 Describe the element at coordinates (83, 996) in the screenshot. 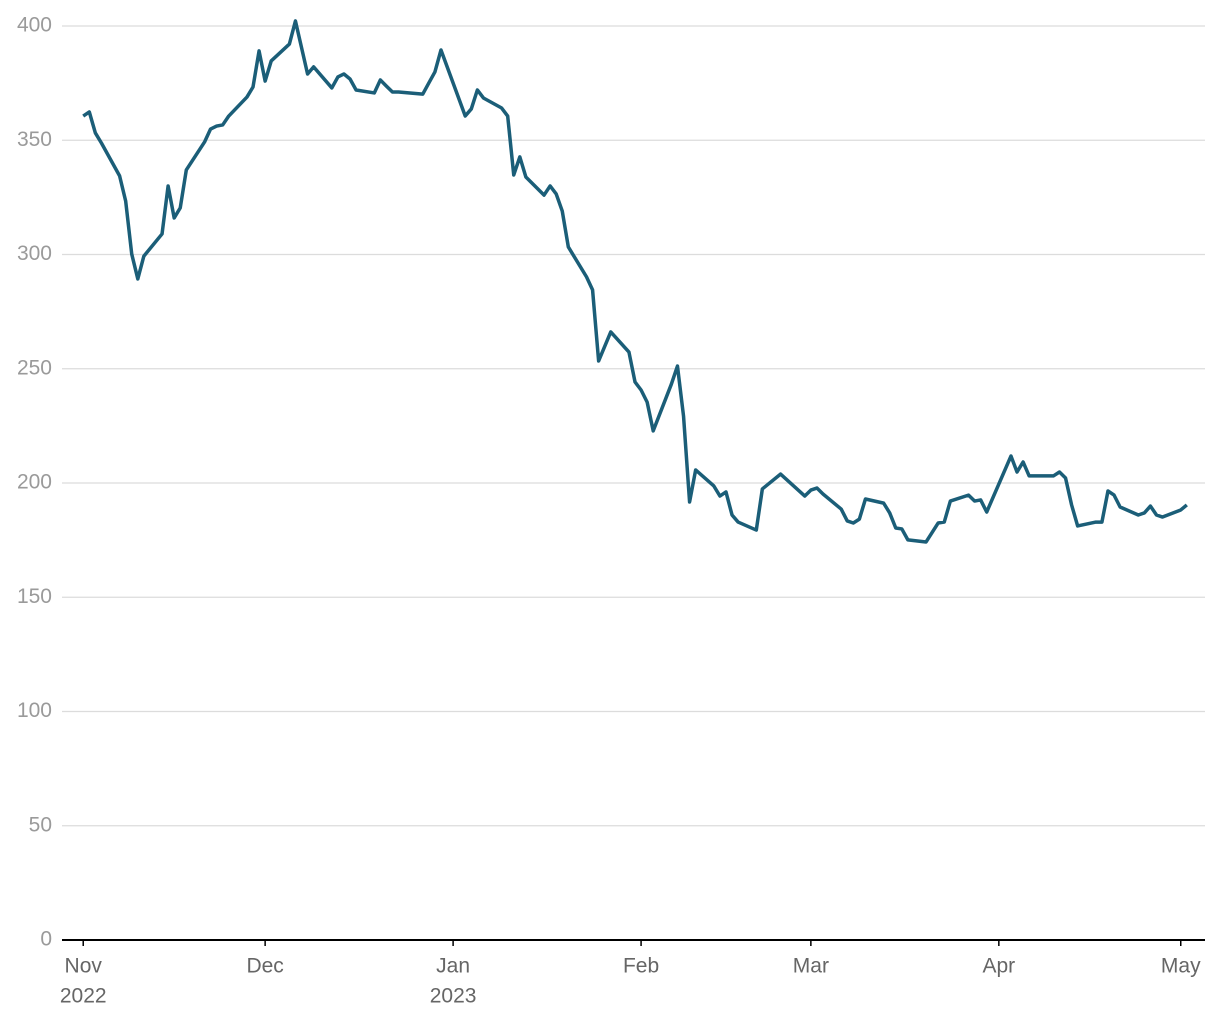

I see `x-tick-year: 2022` at that location.